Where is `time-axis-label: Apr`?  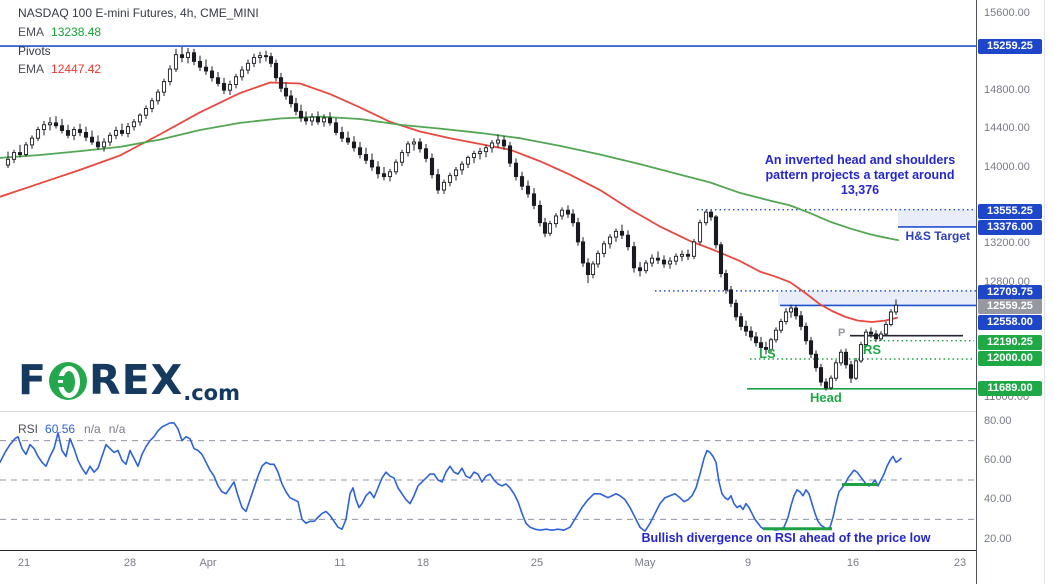
time-axis-label: Apr is located at coordinates (208, 563).